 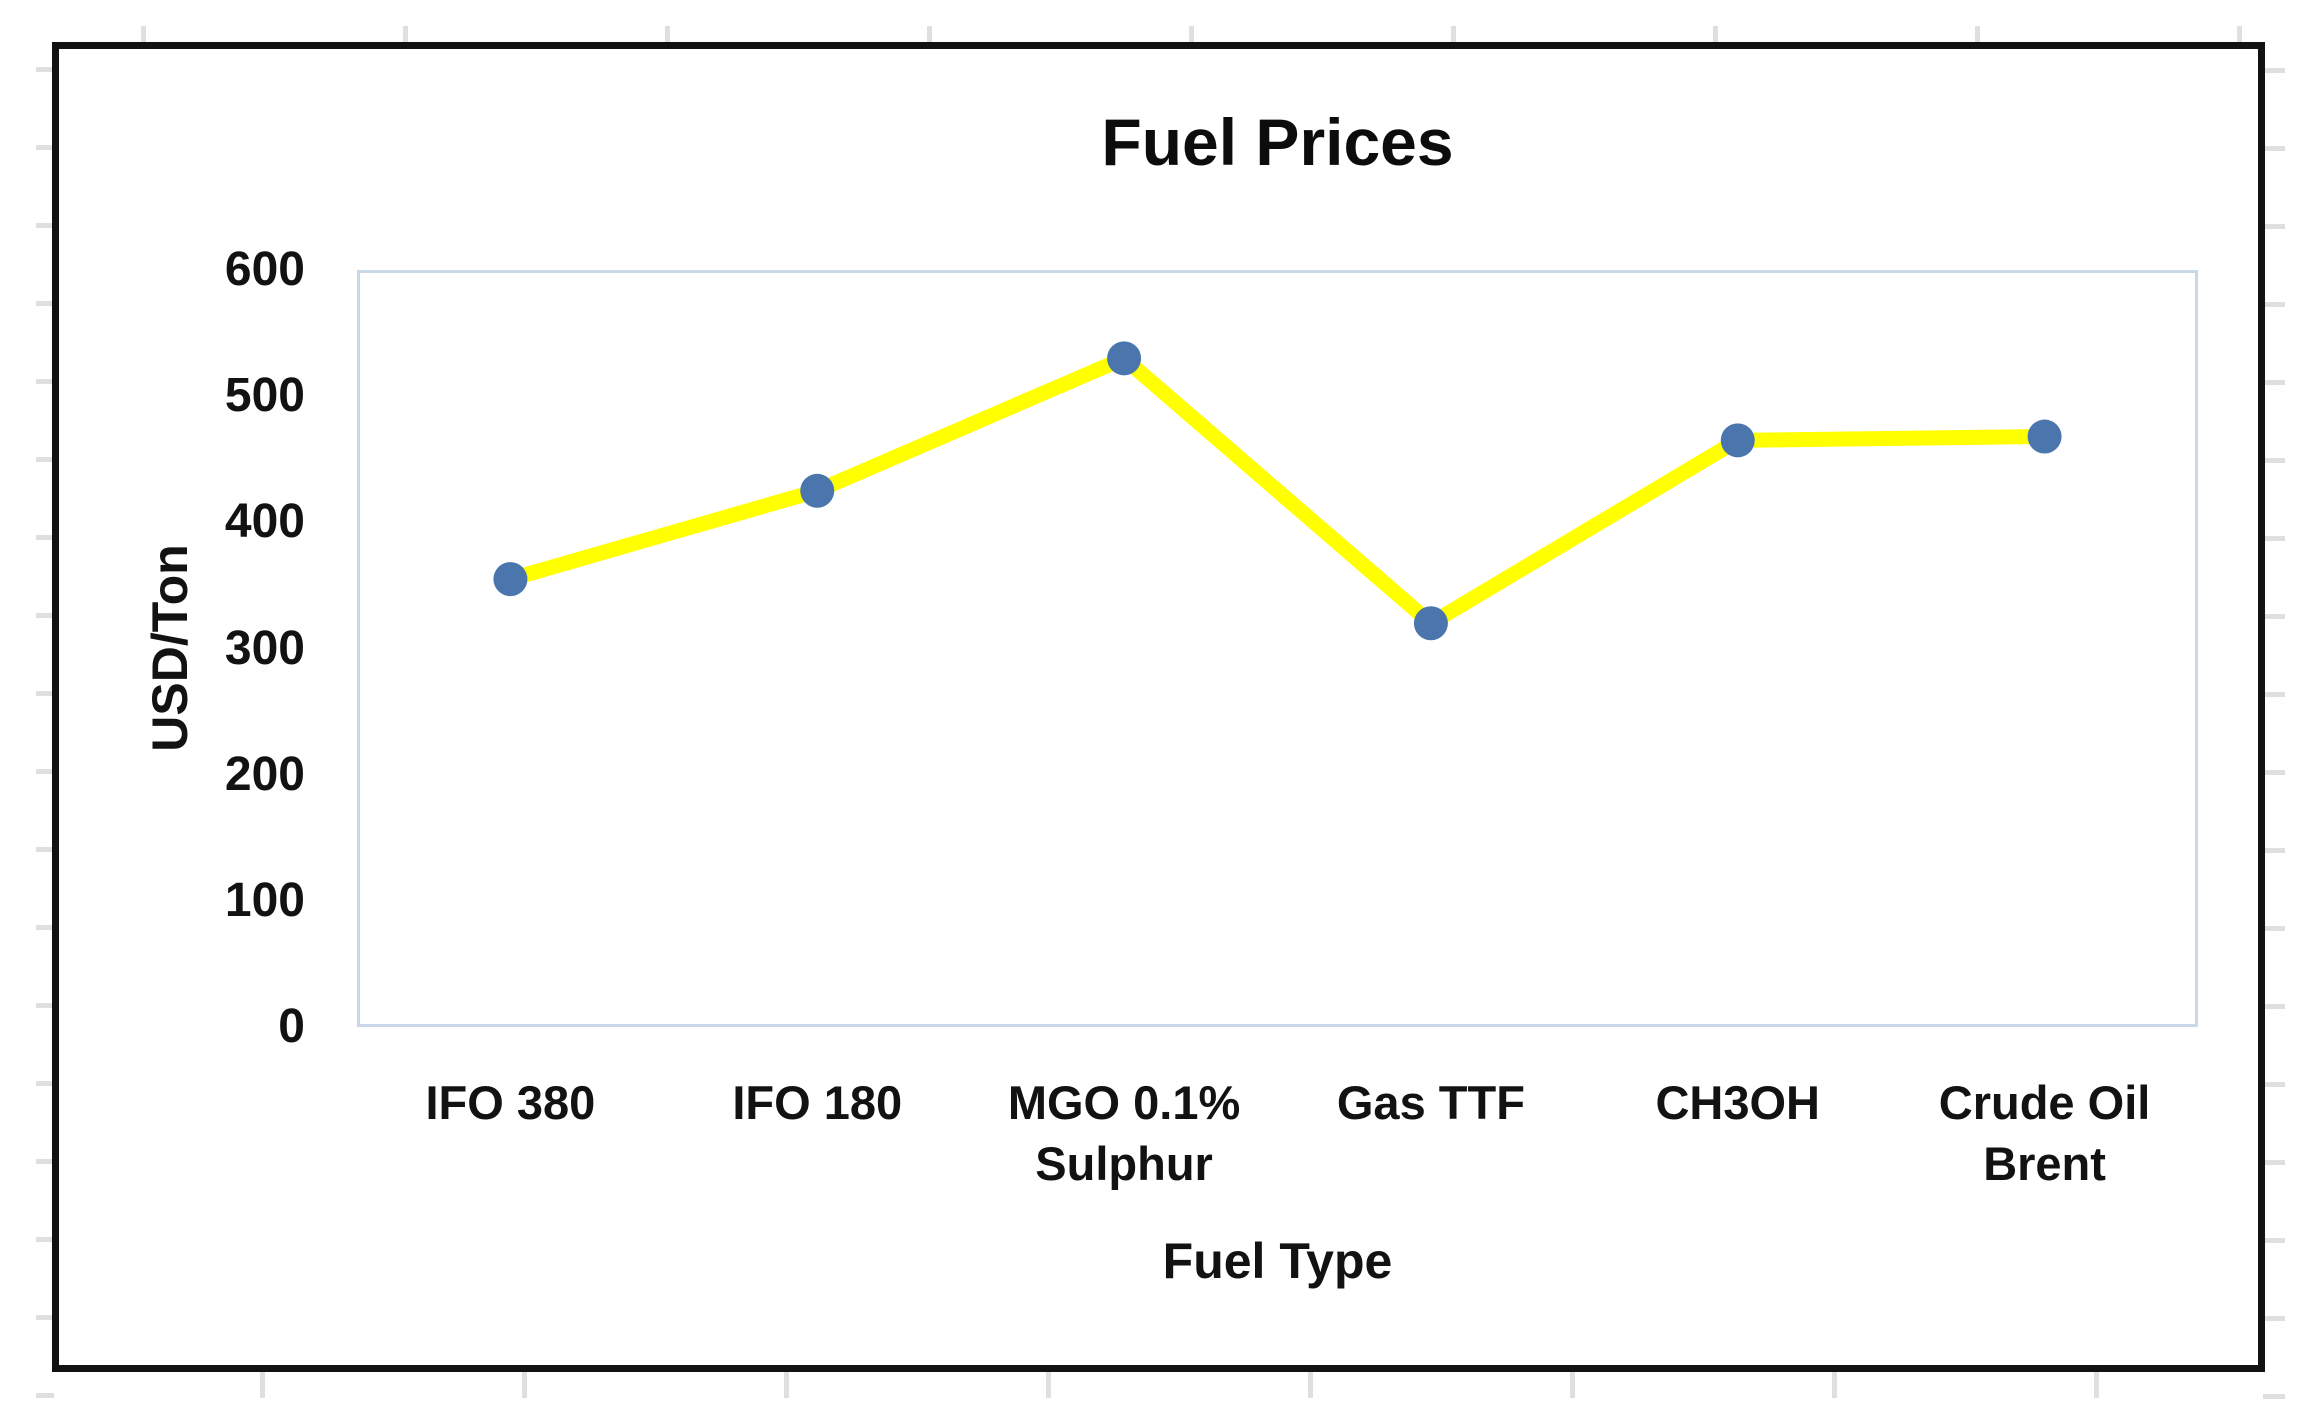 What do you see at coordinates (291, 1026) in the screenshot?
I see `y-tick-label: 0` at bounding box center [291, 1026].